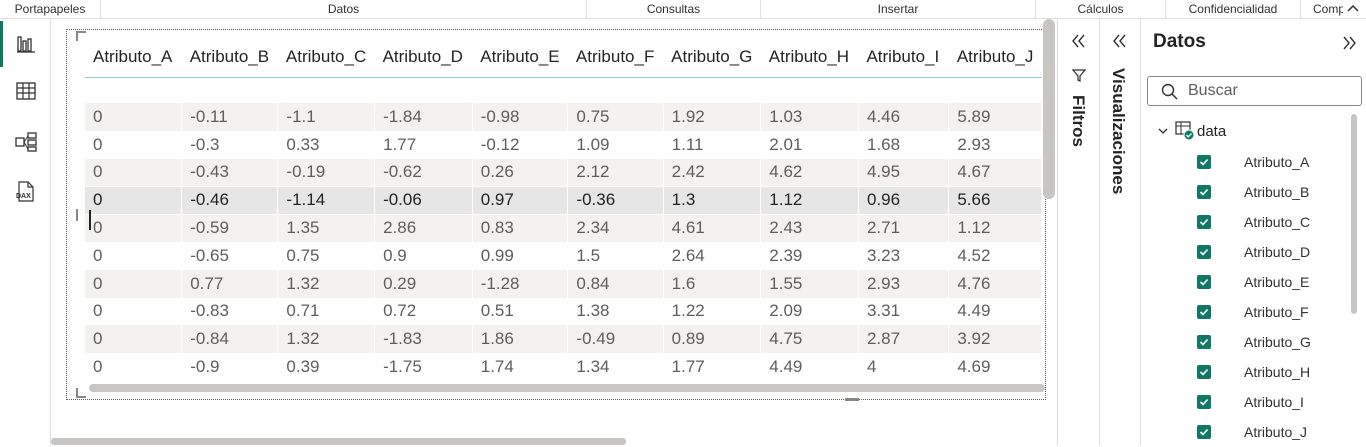 This screenshot has width=1366, height=447. Describe the element at coordinates (25, 192) in the screenshot. I see `dax-query-view-button: DAX` at that location.